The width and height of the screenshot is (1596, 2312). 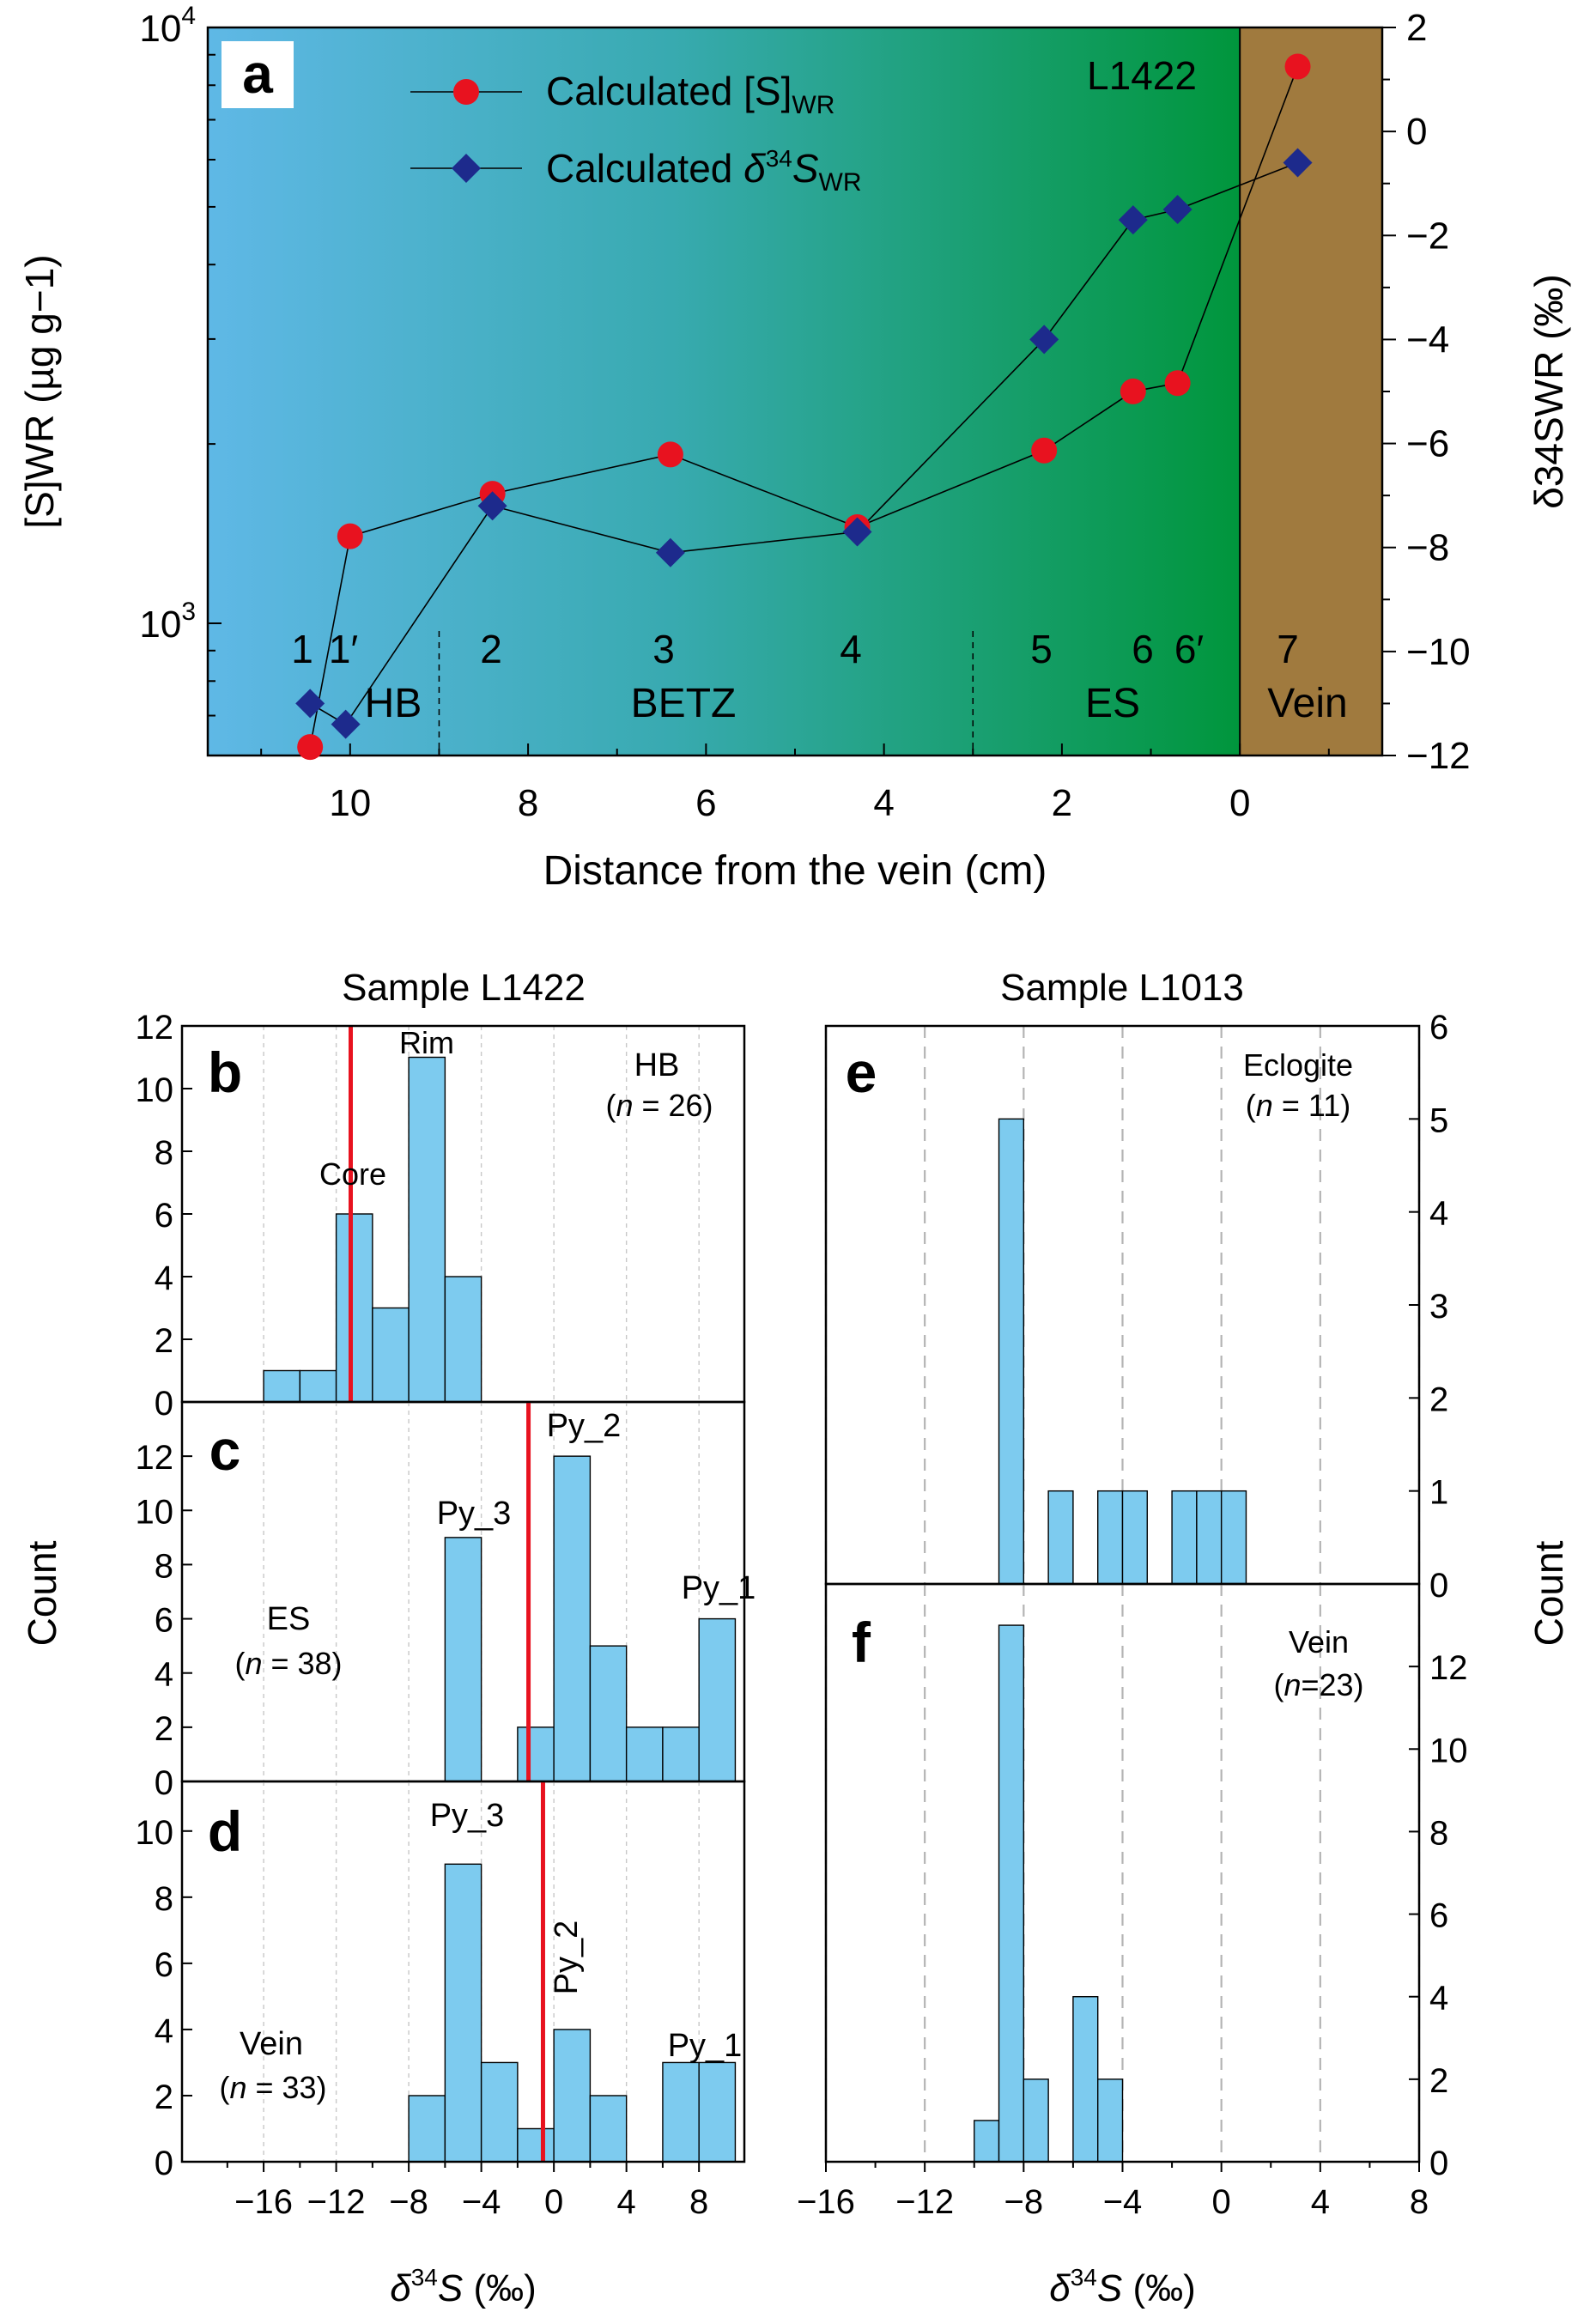 I want to click on rock-type-label: Vein, so click(x=1319, y=1642).